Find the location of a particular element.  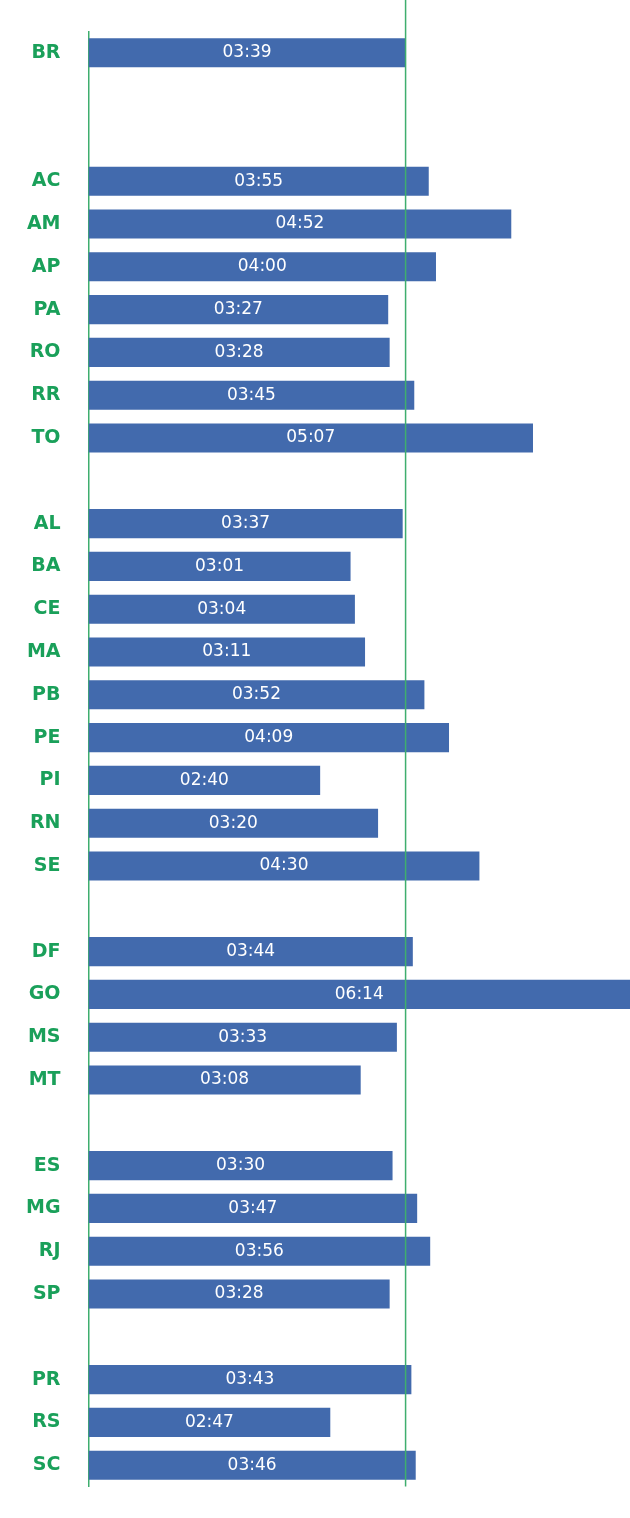

data-label: 03:46 is located at coordinates (252, 1463).